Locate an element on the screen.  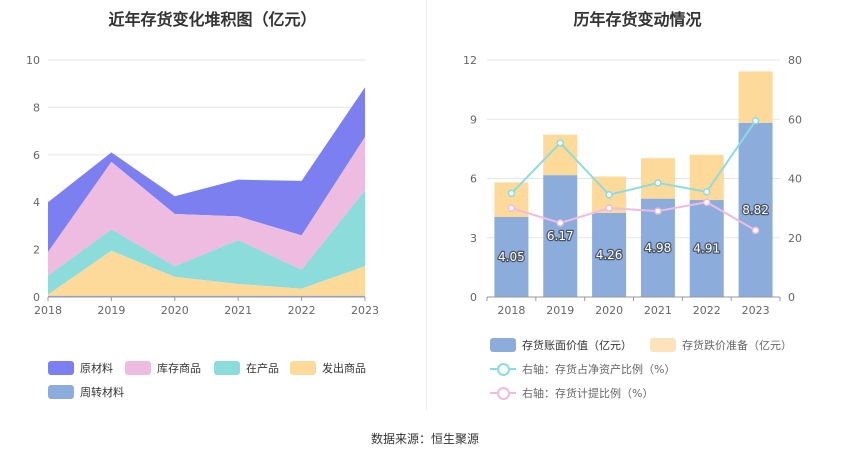
legend-label: 原材料 is located at coordinates (96, 368).